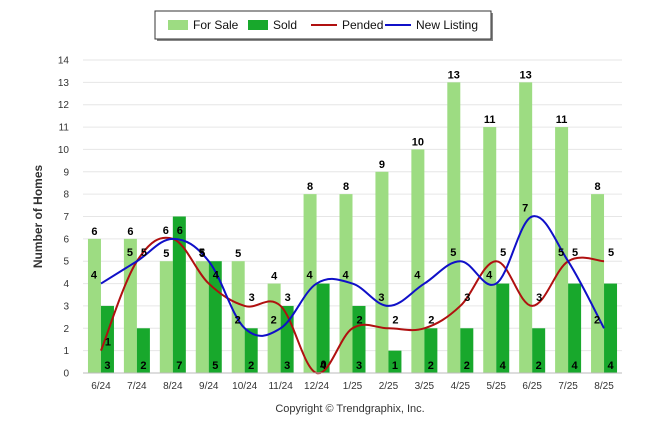 The width and height of the screenshot is (646, 434). What do you see at coordinates (180, 231) in the screenshot?
I see `label-pended: 6` at bounding box center [180, 231].